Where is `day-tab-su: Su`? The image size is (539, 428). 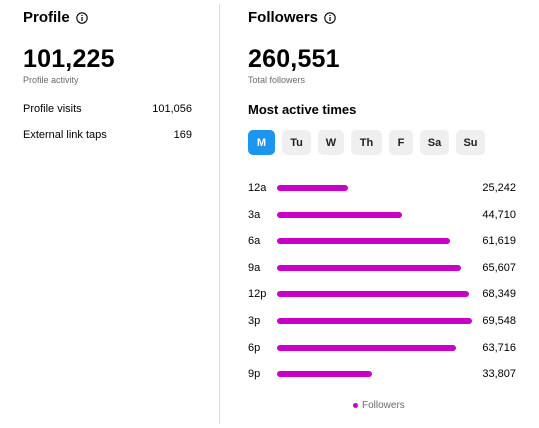
day-tab-su: Su is located at coordinates (470, 142).